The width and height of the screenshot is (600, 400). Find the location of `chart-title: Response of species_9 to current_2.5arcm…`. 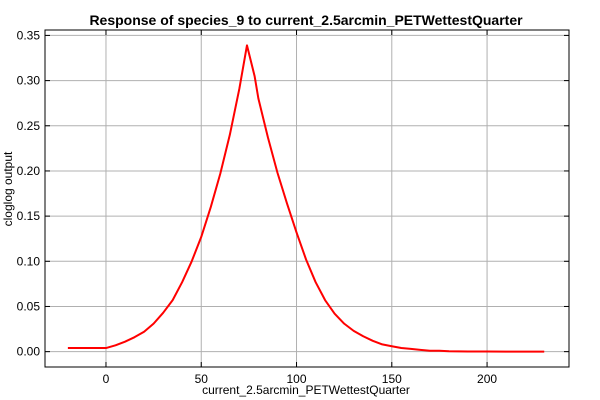

chart-title: Response of species_9 to current_2.5arcm… is located at coordinates (306, 20).